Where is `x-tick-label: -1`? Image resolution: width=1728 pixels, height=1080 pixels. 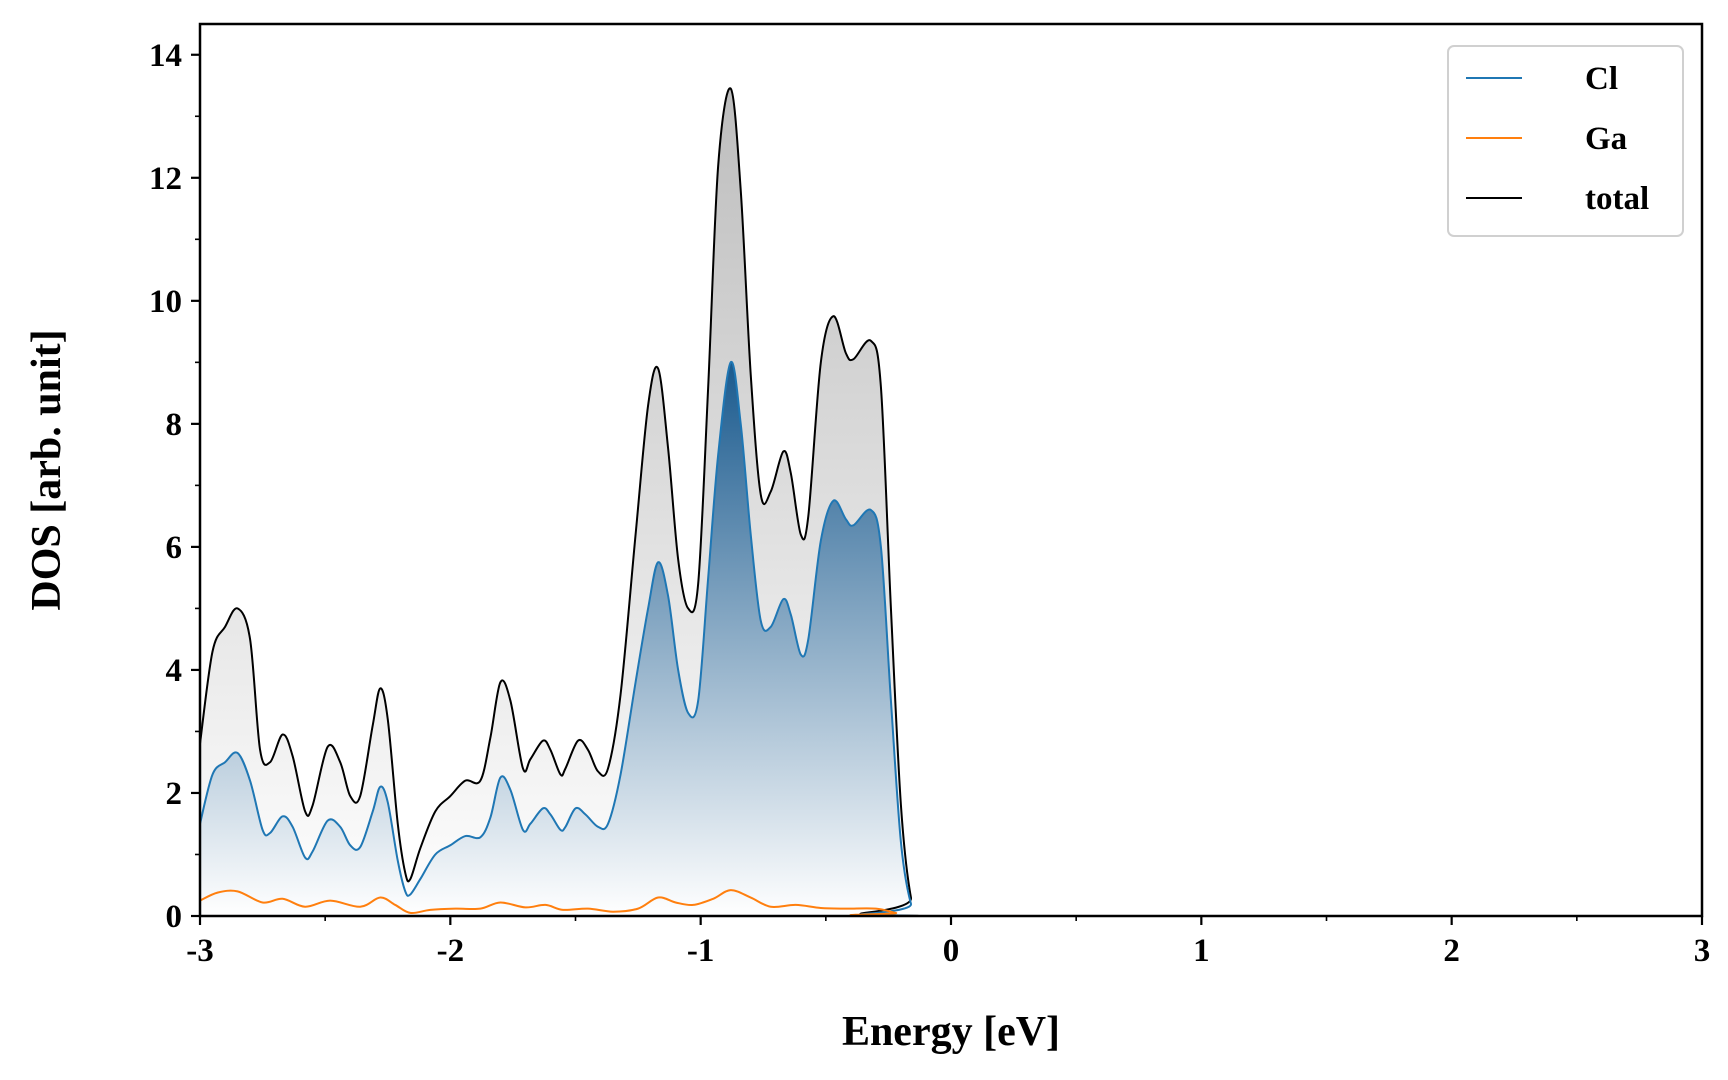
x-tick-label: -1 is located at coordinates (701, 951).